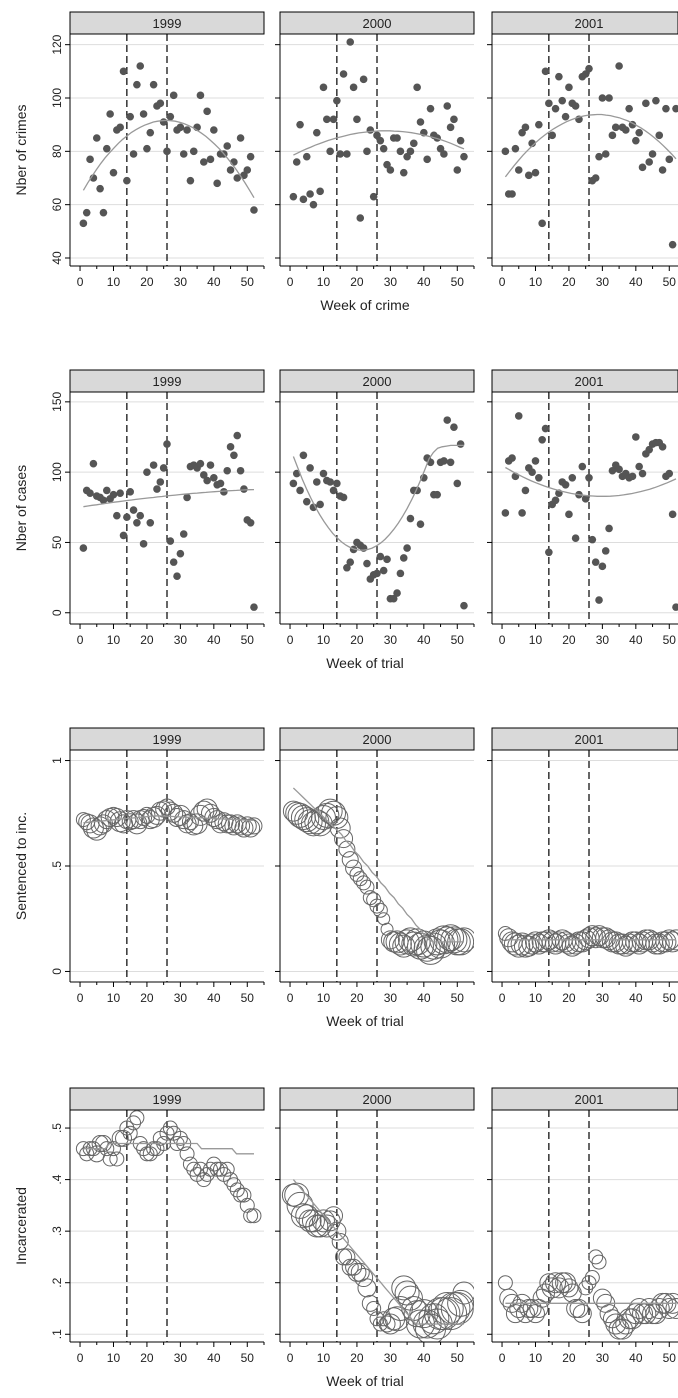 The height and width of the screenshot is (1398, 678). Describe the element at coordinates (57, 542) in the screenshot. I see `y-tick-label: 50` at that location.